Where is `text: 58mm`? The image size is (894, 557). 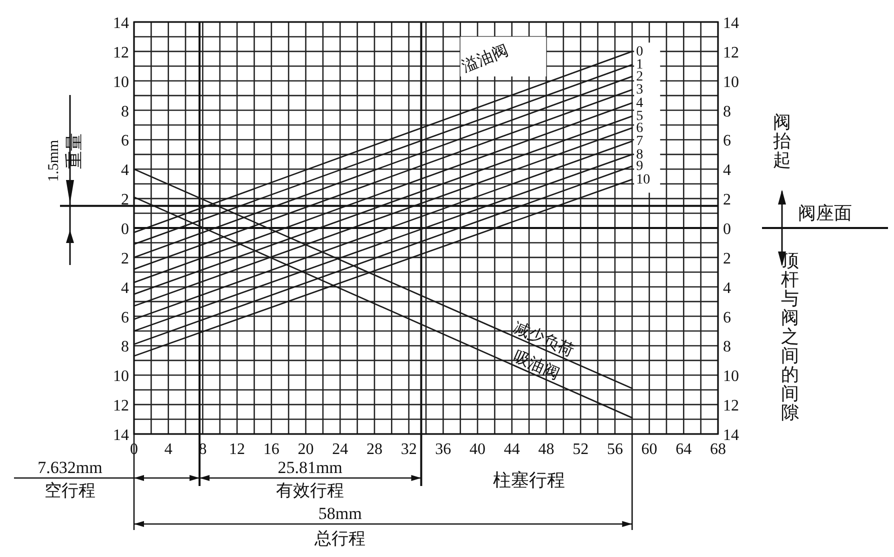
text: 58mm is located at coordinates (340, 513).